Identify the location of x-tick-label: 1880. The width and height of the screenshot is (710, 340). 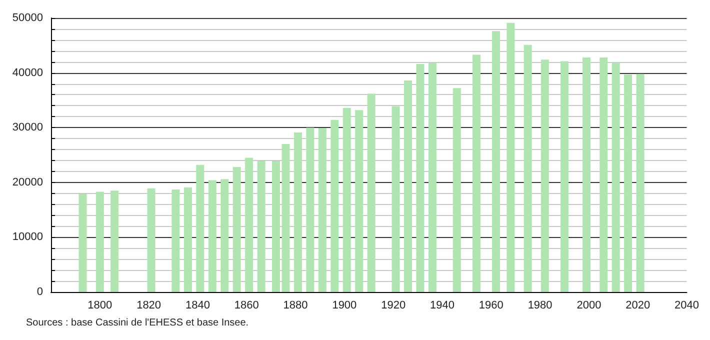
(295, 306).